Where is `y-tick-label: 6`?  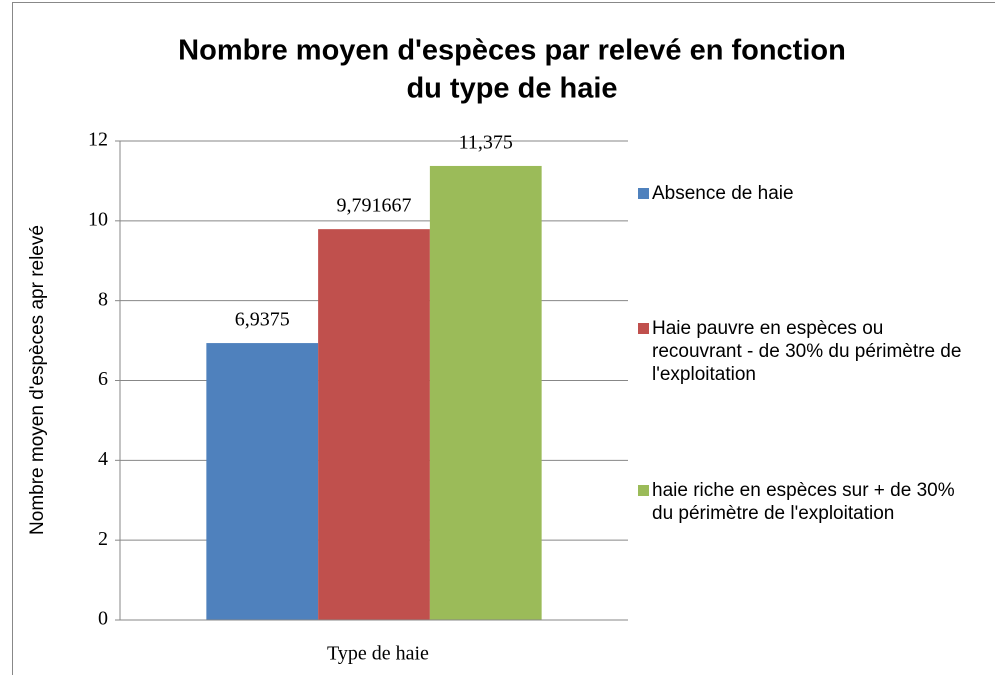
y-tick-label: 6 is located at coordinates (103, 379).